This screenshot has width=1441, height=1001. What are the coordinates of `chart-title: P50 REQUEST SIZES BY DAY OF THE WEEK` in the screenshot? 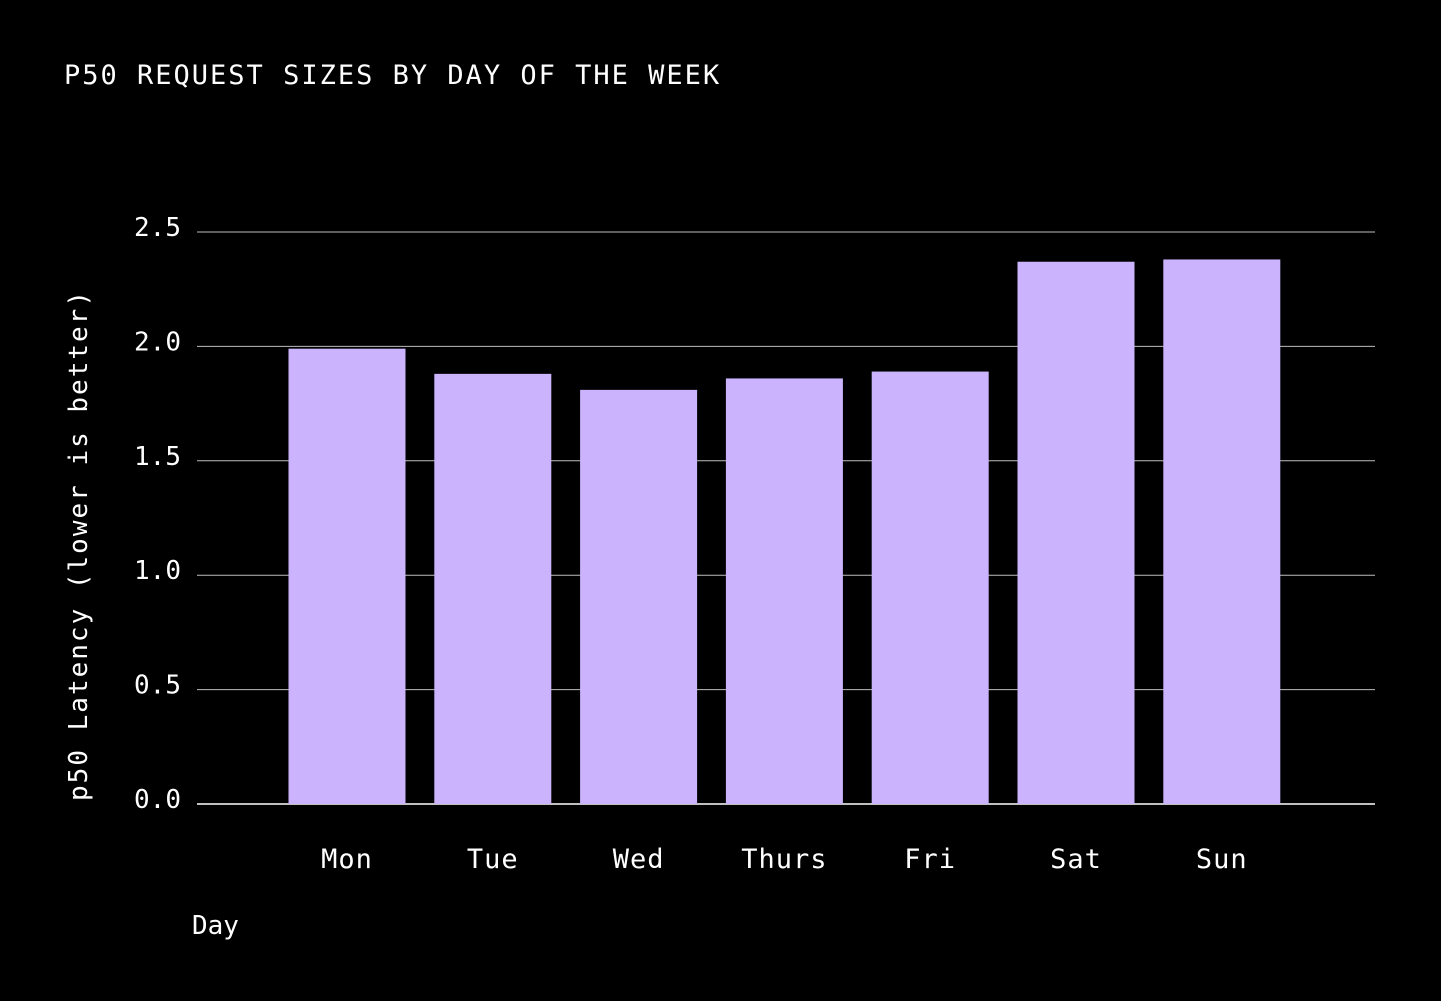 It's located at (393, 75).